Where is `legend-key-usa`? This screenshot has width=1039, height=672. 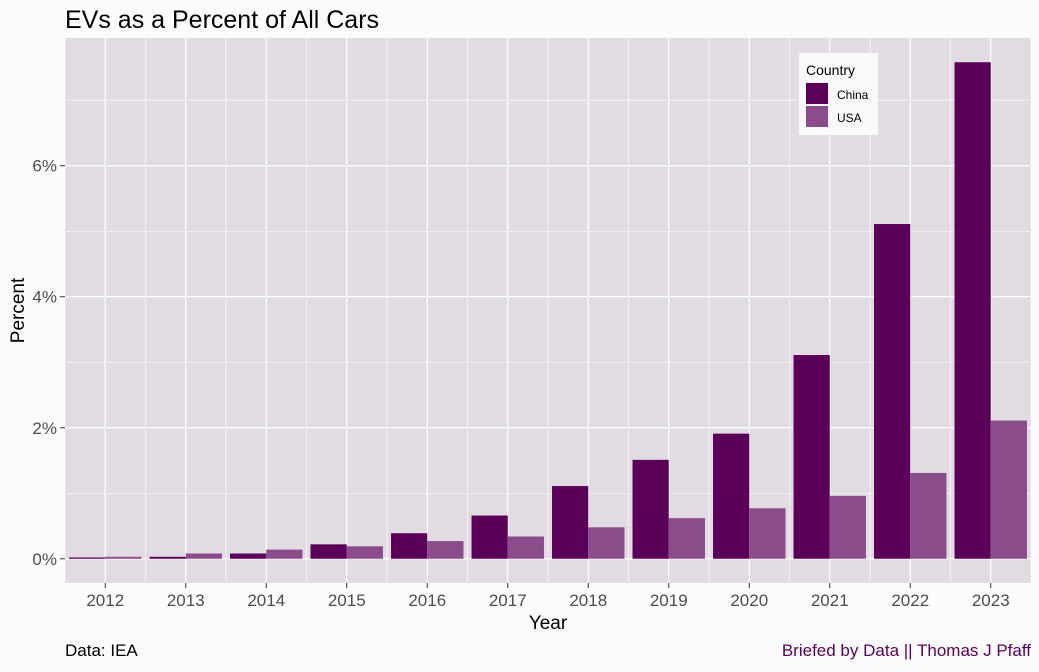 legend-key-usa is located at coordinates (817, 116).